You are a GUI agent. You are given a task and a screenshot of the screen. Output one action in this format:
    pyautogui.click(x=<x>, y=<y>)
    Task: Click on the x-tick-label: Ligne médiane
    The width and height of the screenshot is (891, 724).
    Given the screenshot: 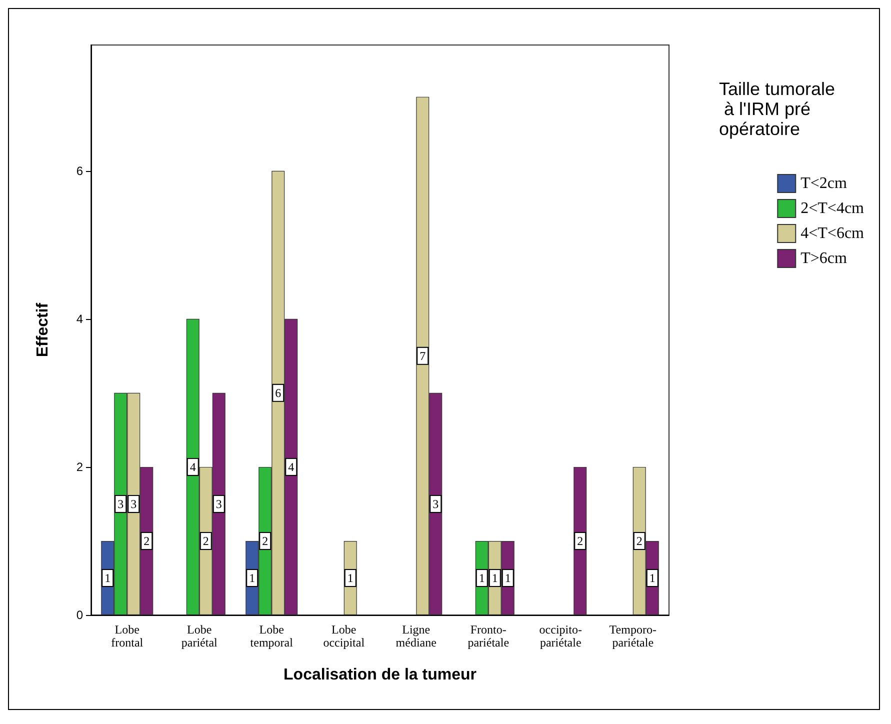 What is the action you would take?
    pyautogui.click(x=416, y=636)
    